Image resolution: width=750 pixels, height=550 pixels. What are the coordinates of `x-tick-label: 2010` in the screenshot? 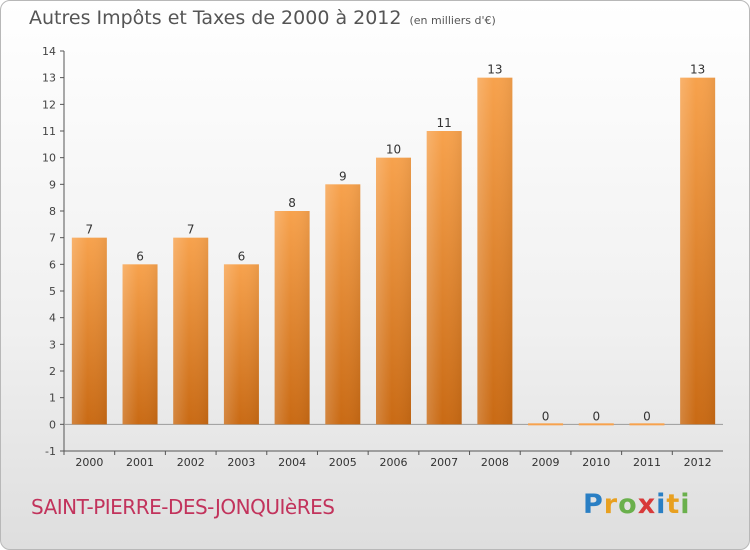 It's located at (596, 462).